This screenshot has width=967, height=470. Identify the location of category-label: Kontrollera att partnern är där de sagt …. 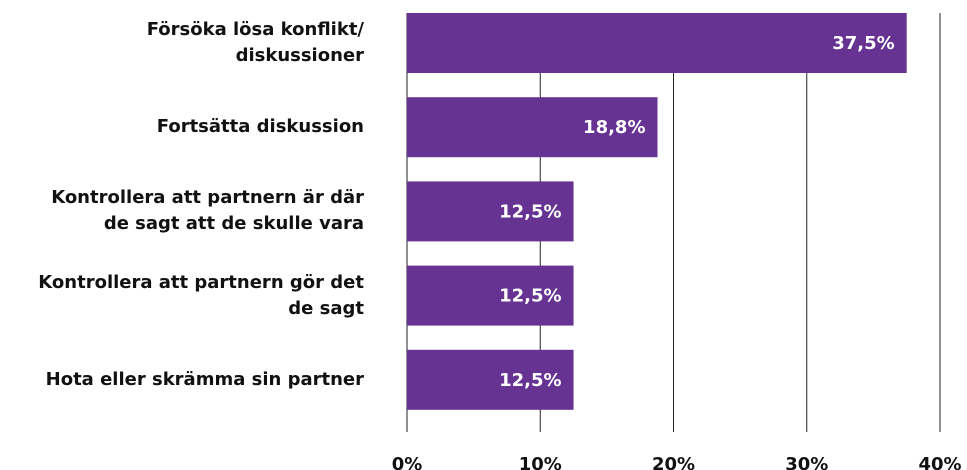
(207, 211).